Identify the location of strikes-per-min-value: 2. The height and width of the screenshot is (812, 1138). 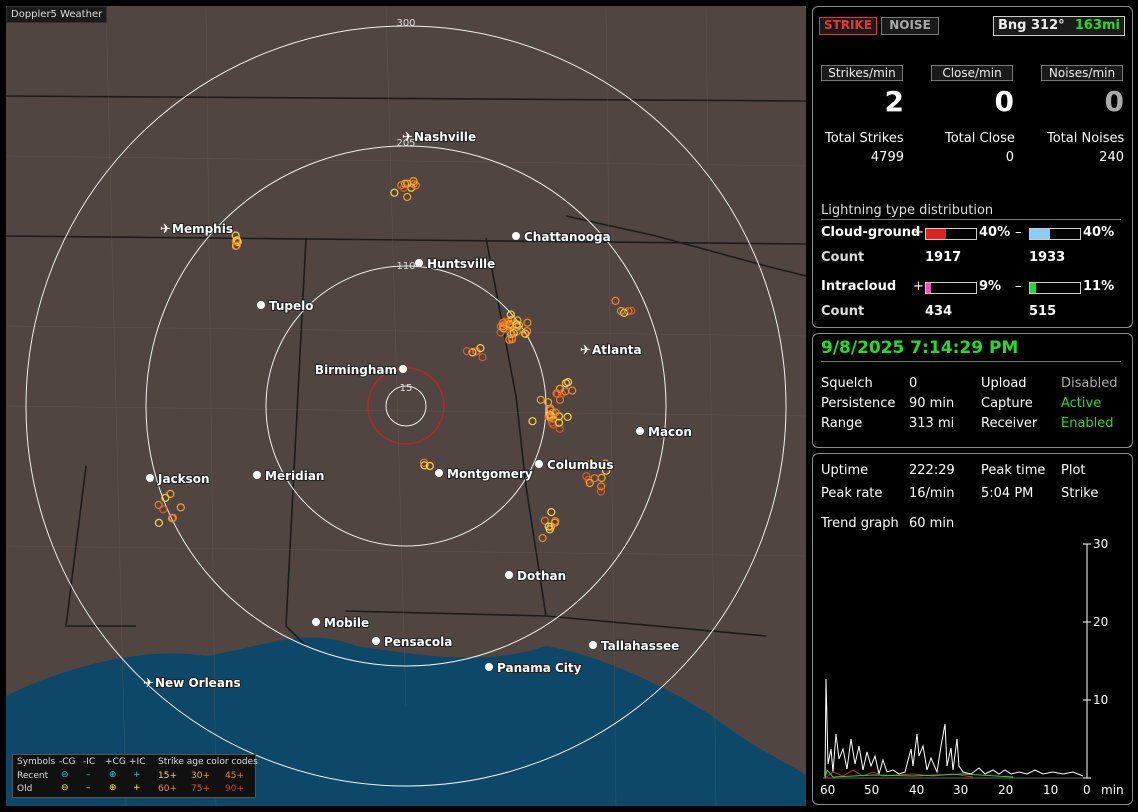
(894, 101).